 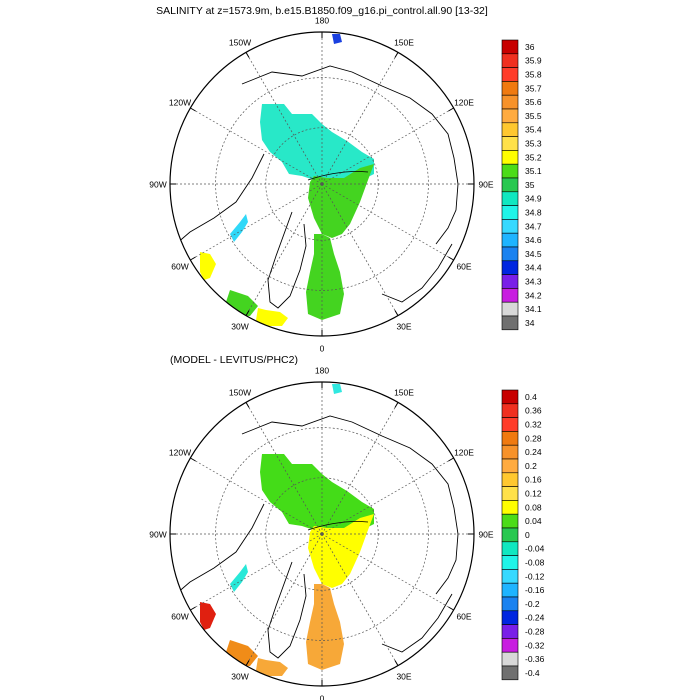 I want to click on colorbar-label: 0.36, so click(x=533, y=411).